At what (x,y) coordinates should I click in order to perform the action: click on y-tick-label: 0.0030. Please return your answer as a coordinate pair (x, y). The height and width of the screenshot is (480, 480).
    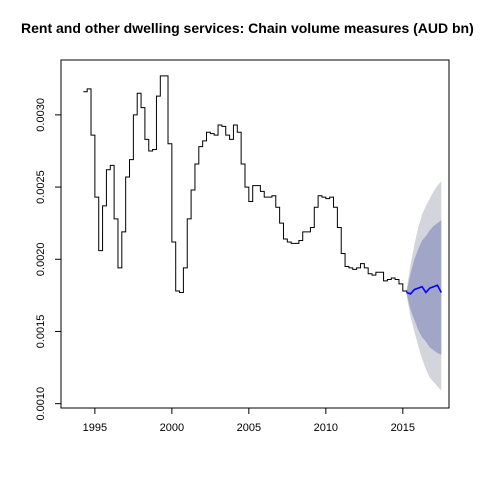
    Looking at the image, I should click on (41, 115).